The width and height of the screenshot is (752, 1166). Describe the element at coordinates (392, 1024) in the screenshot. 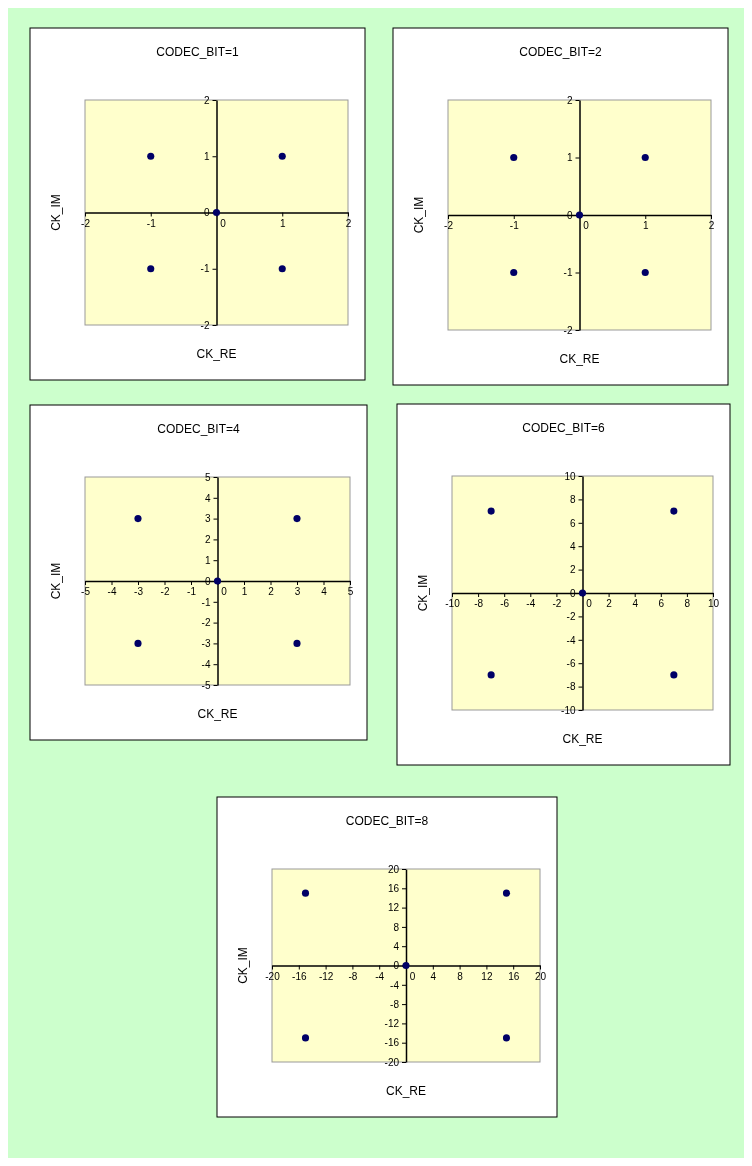

I see `y-tick-label: -12` at that location.